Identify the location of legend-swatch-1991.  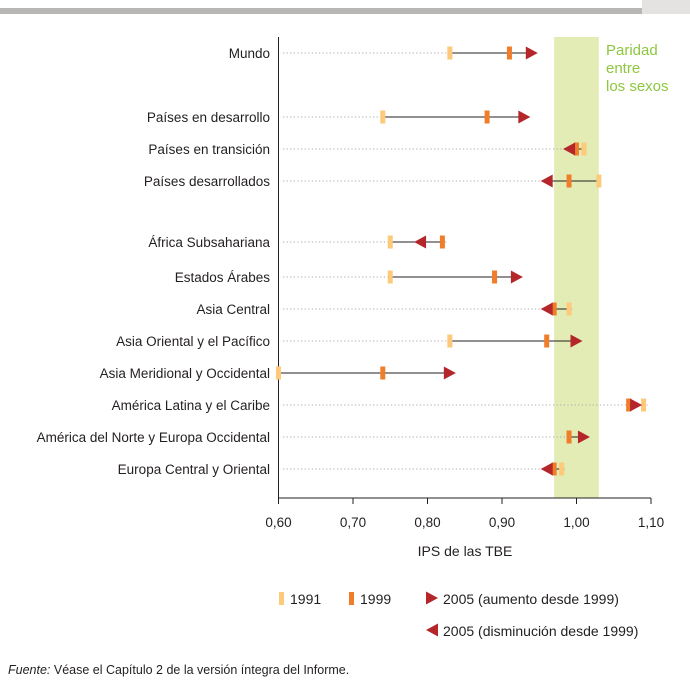
(281, 598).